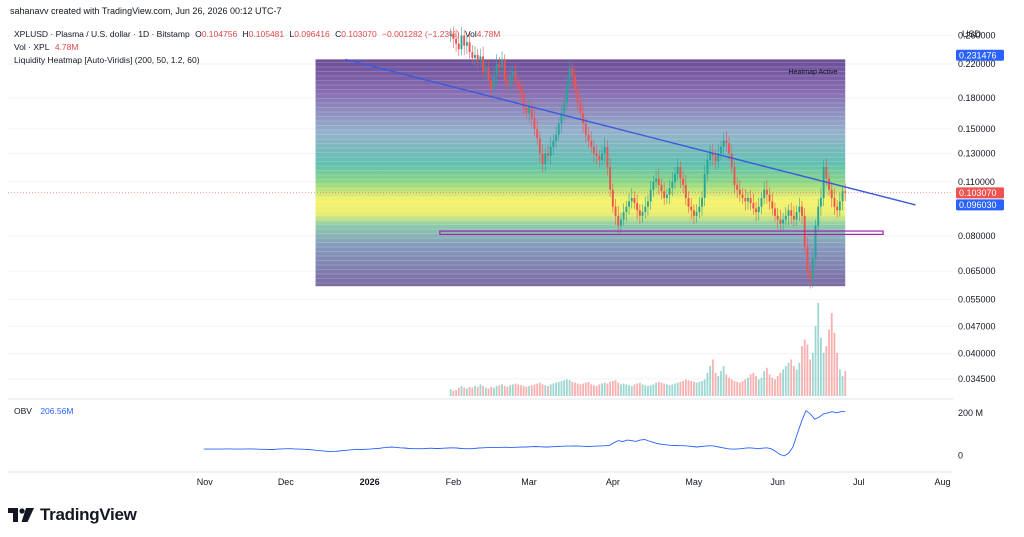 The height and width of the screenshot is (537, 1024). Describe the element at coordinates (977, 153) in the screenshot. I see `price-tick-label: 0.130000` at that location.